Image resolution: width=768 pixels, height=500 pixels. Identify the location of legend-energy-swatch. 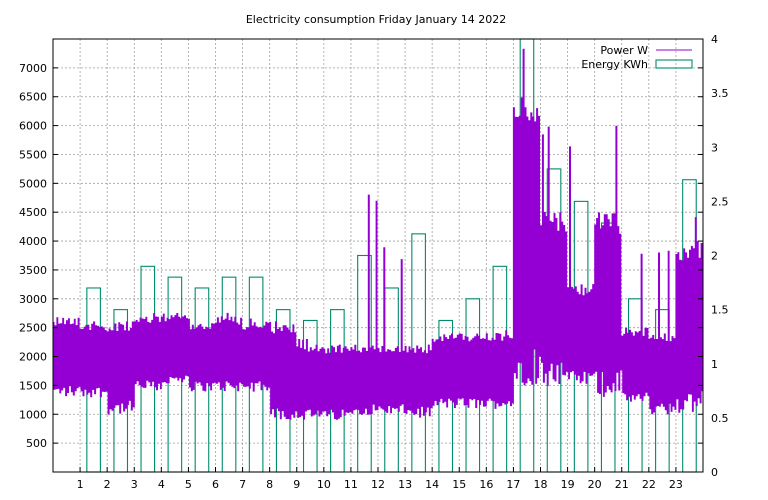
(674, 64).